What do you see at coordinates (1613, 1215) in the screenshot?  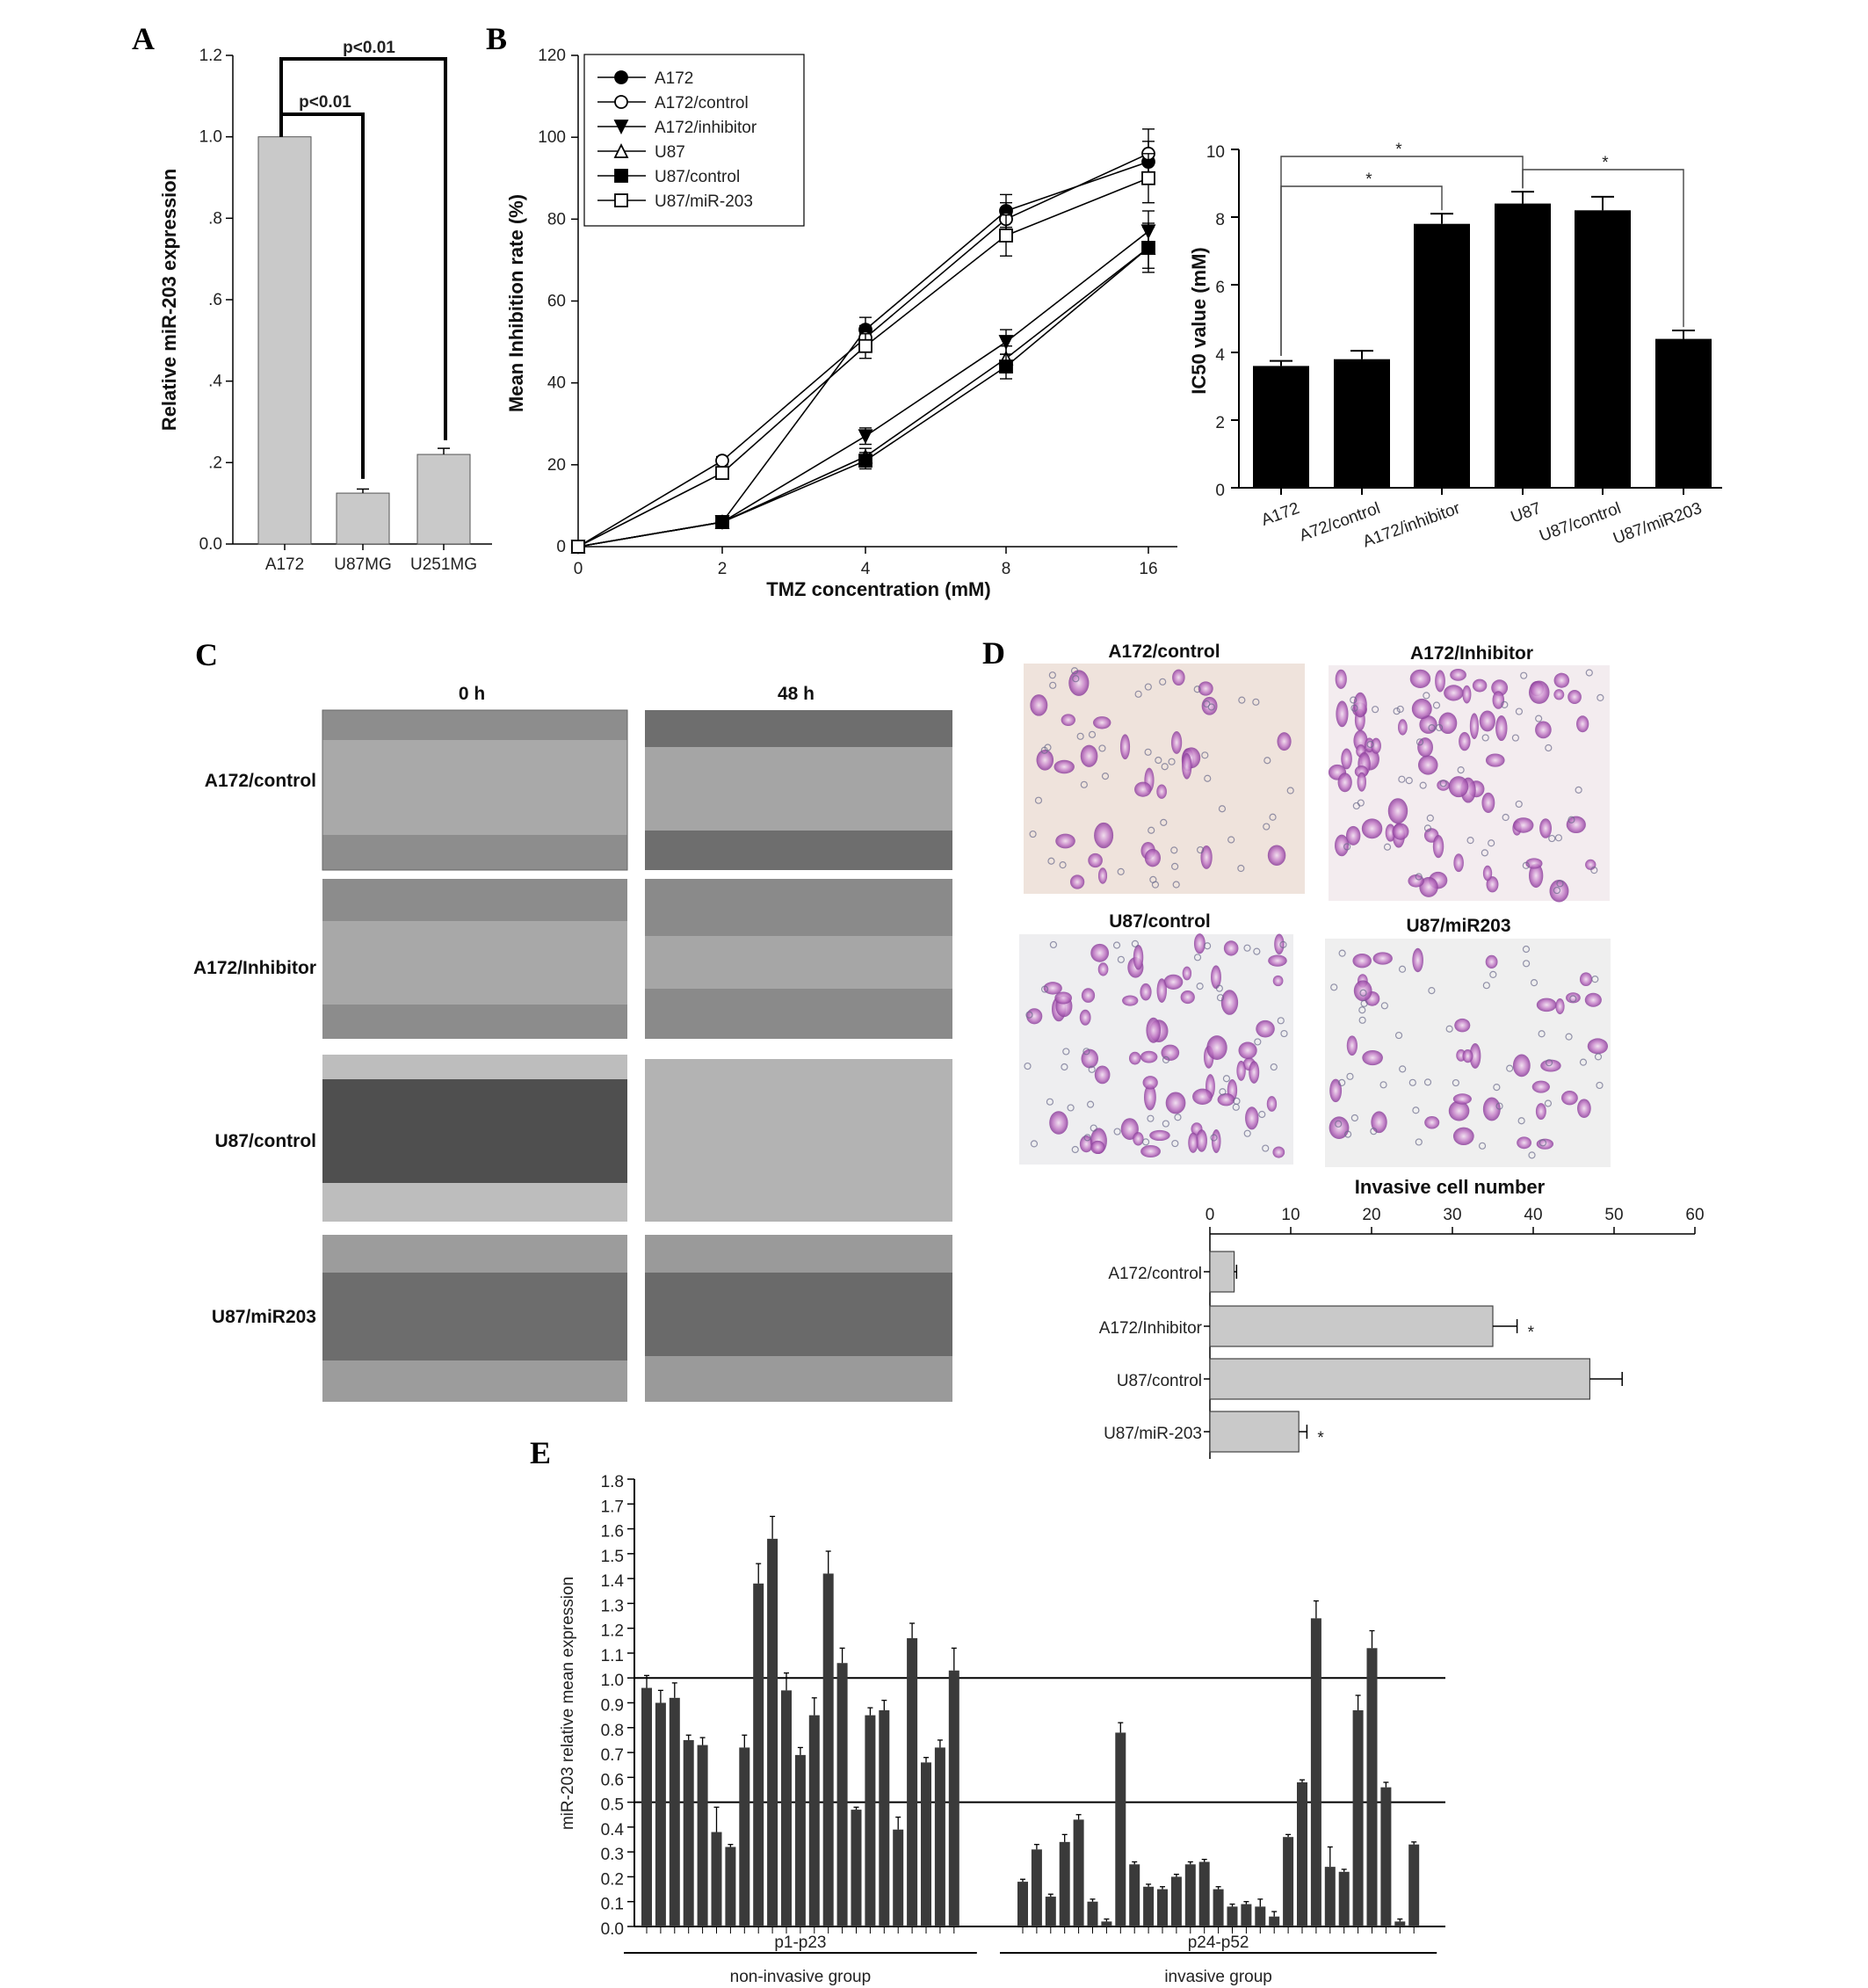 I see `x-tick-label: 50` at bounding box center [1613, 1215].